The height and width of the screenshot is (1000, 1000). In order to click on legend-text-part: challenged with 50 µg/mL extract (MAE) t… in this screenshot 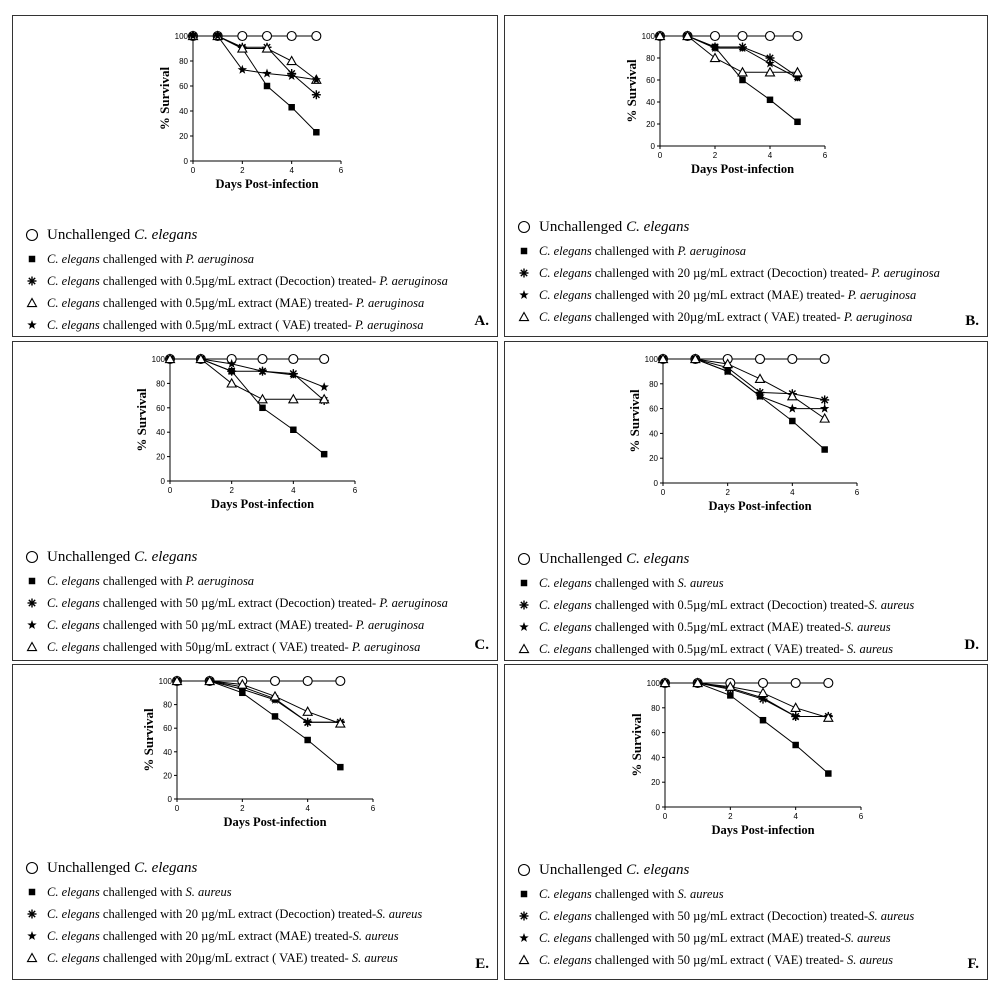, I will do `click(227, 624)`.